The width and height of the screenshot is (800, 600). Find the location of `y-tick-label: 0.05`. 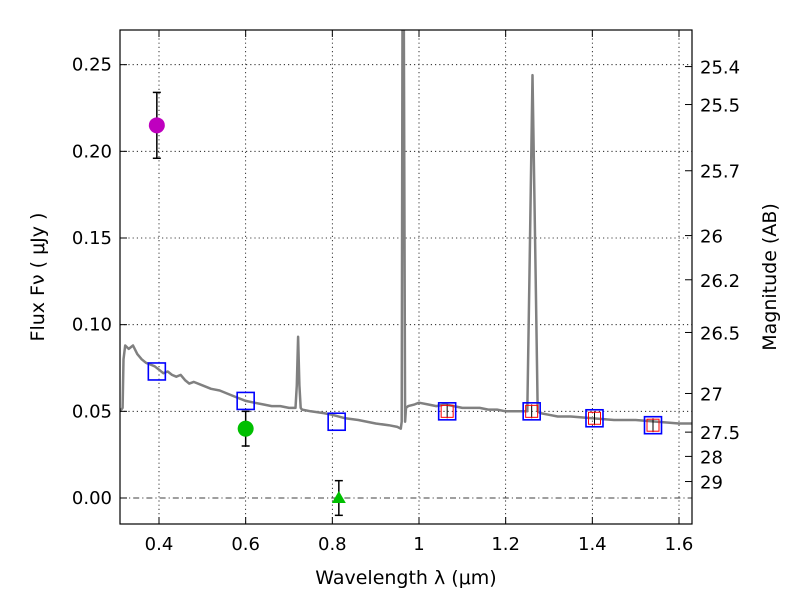

y-tick-label: 0.05 is located at coordinates (92, 411).